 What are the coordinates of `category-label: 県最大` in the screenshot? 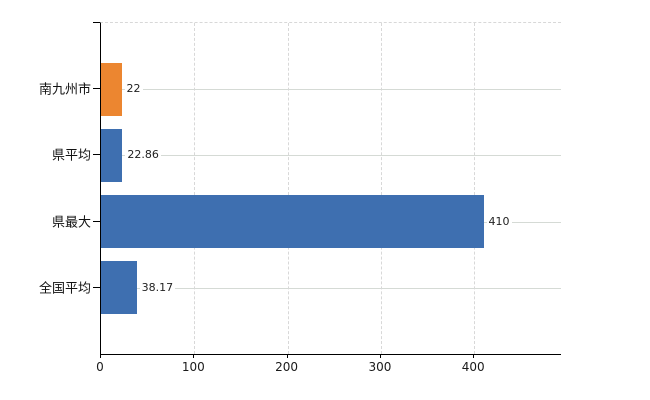 It's located at (71, 223).